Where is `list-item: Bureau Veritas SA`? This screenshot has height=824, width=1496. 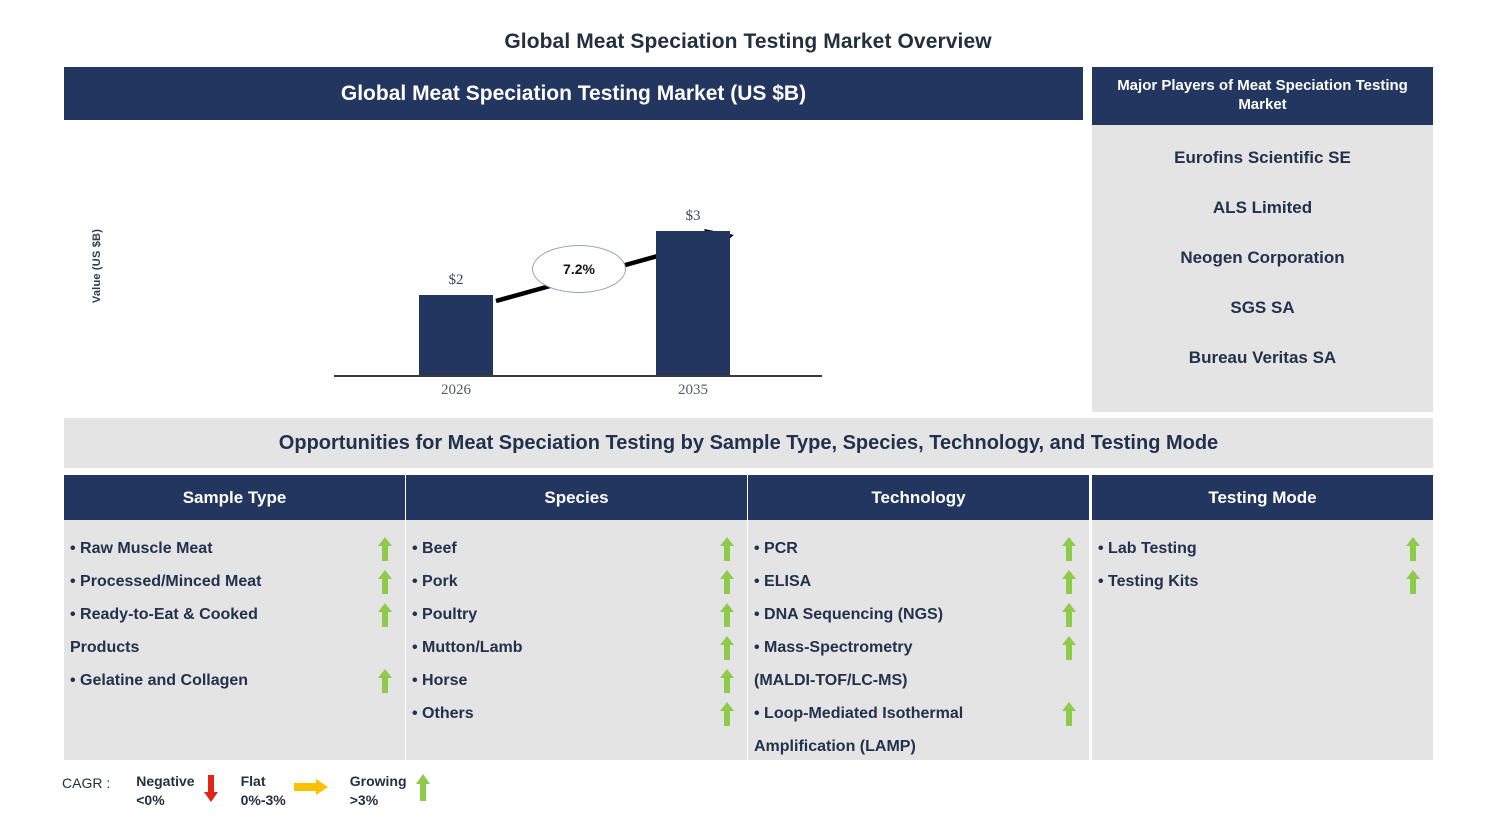
list-item: Bureau Veritas SA is located at coordinates (1262, 357).